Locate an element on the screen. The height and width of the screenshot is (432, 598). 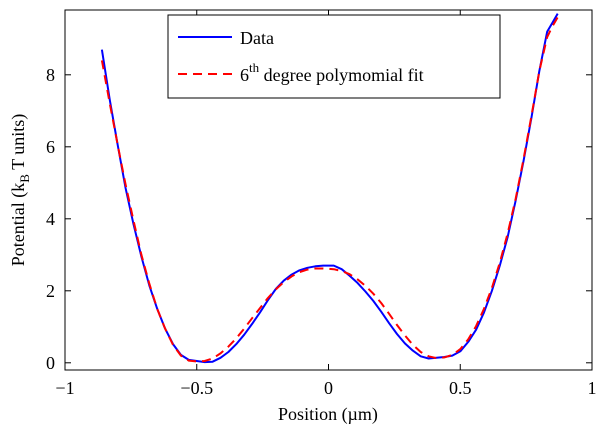
legend-label-fit-superscript: th is located at coordinates (254, 67).